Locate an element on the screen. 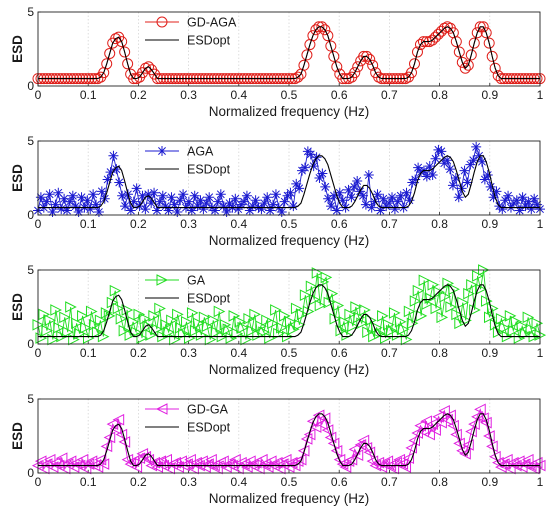  x-tick-label: 0.3 is located at coordinates (188, 353).